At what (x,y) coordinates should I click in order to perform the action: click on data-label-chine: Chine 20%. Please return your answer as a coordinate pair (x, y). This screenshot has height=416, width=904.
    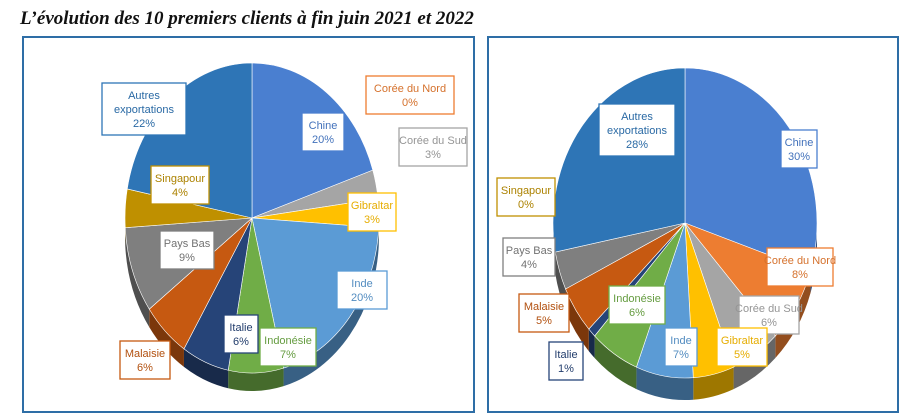
    Looking at the image, I should click on (323, 132).